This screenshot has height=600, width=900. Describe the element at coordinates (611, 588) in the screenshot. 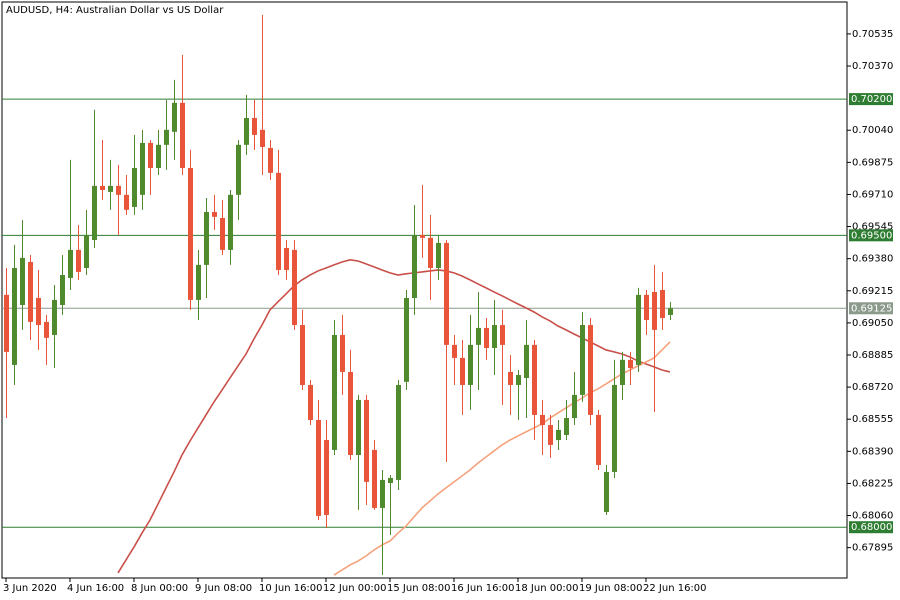

I see `x-tick-label: 19 Jun 08:00` at that location.